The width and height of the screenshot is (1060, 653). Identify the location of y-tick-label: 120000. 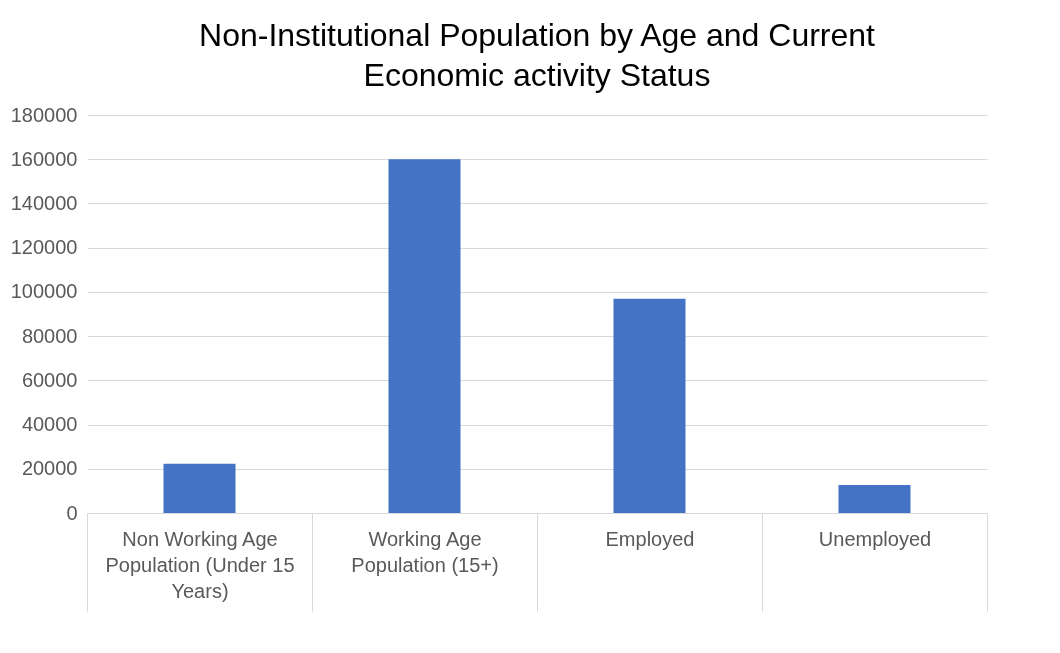
(44, 247).